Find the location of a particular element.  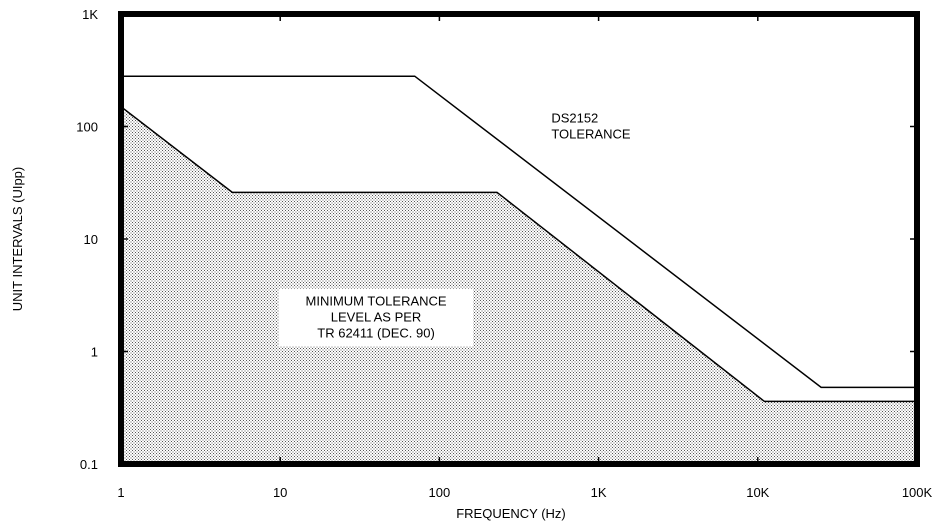

x-tick-label: 1 is located at coordinates (120, 492).